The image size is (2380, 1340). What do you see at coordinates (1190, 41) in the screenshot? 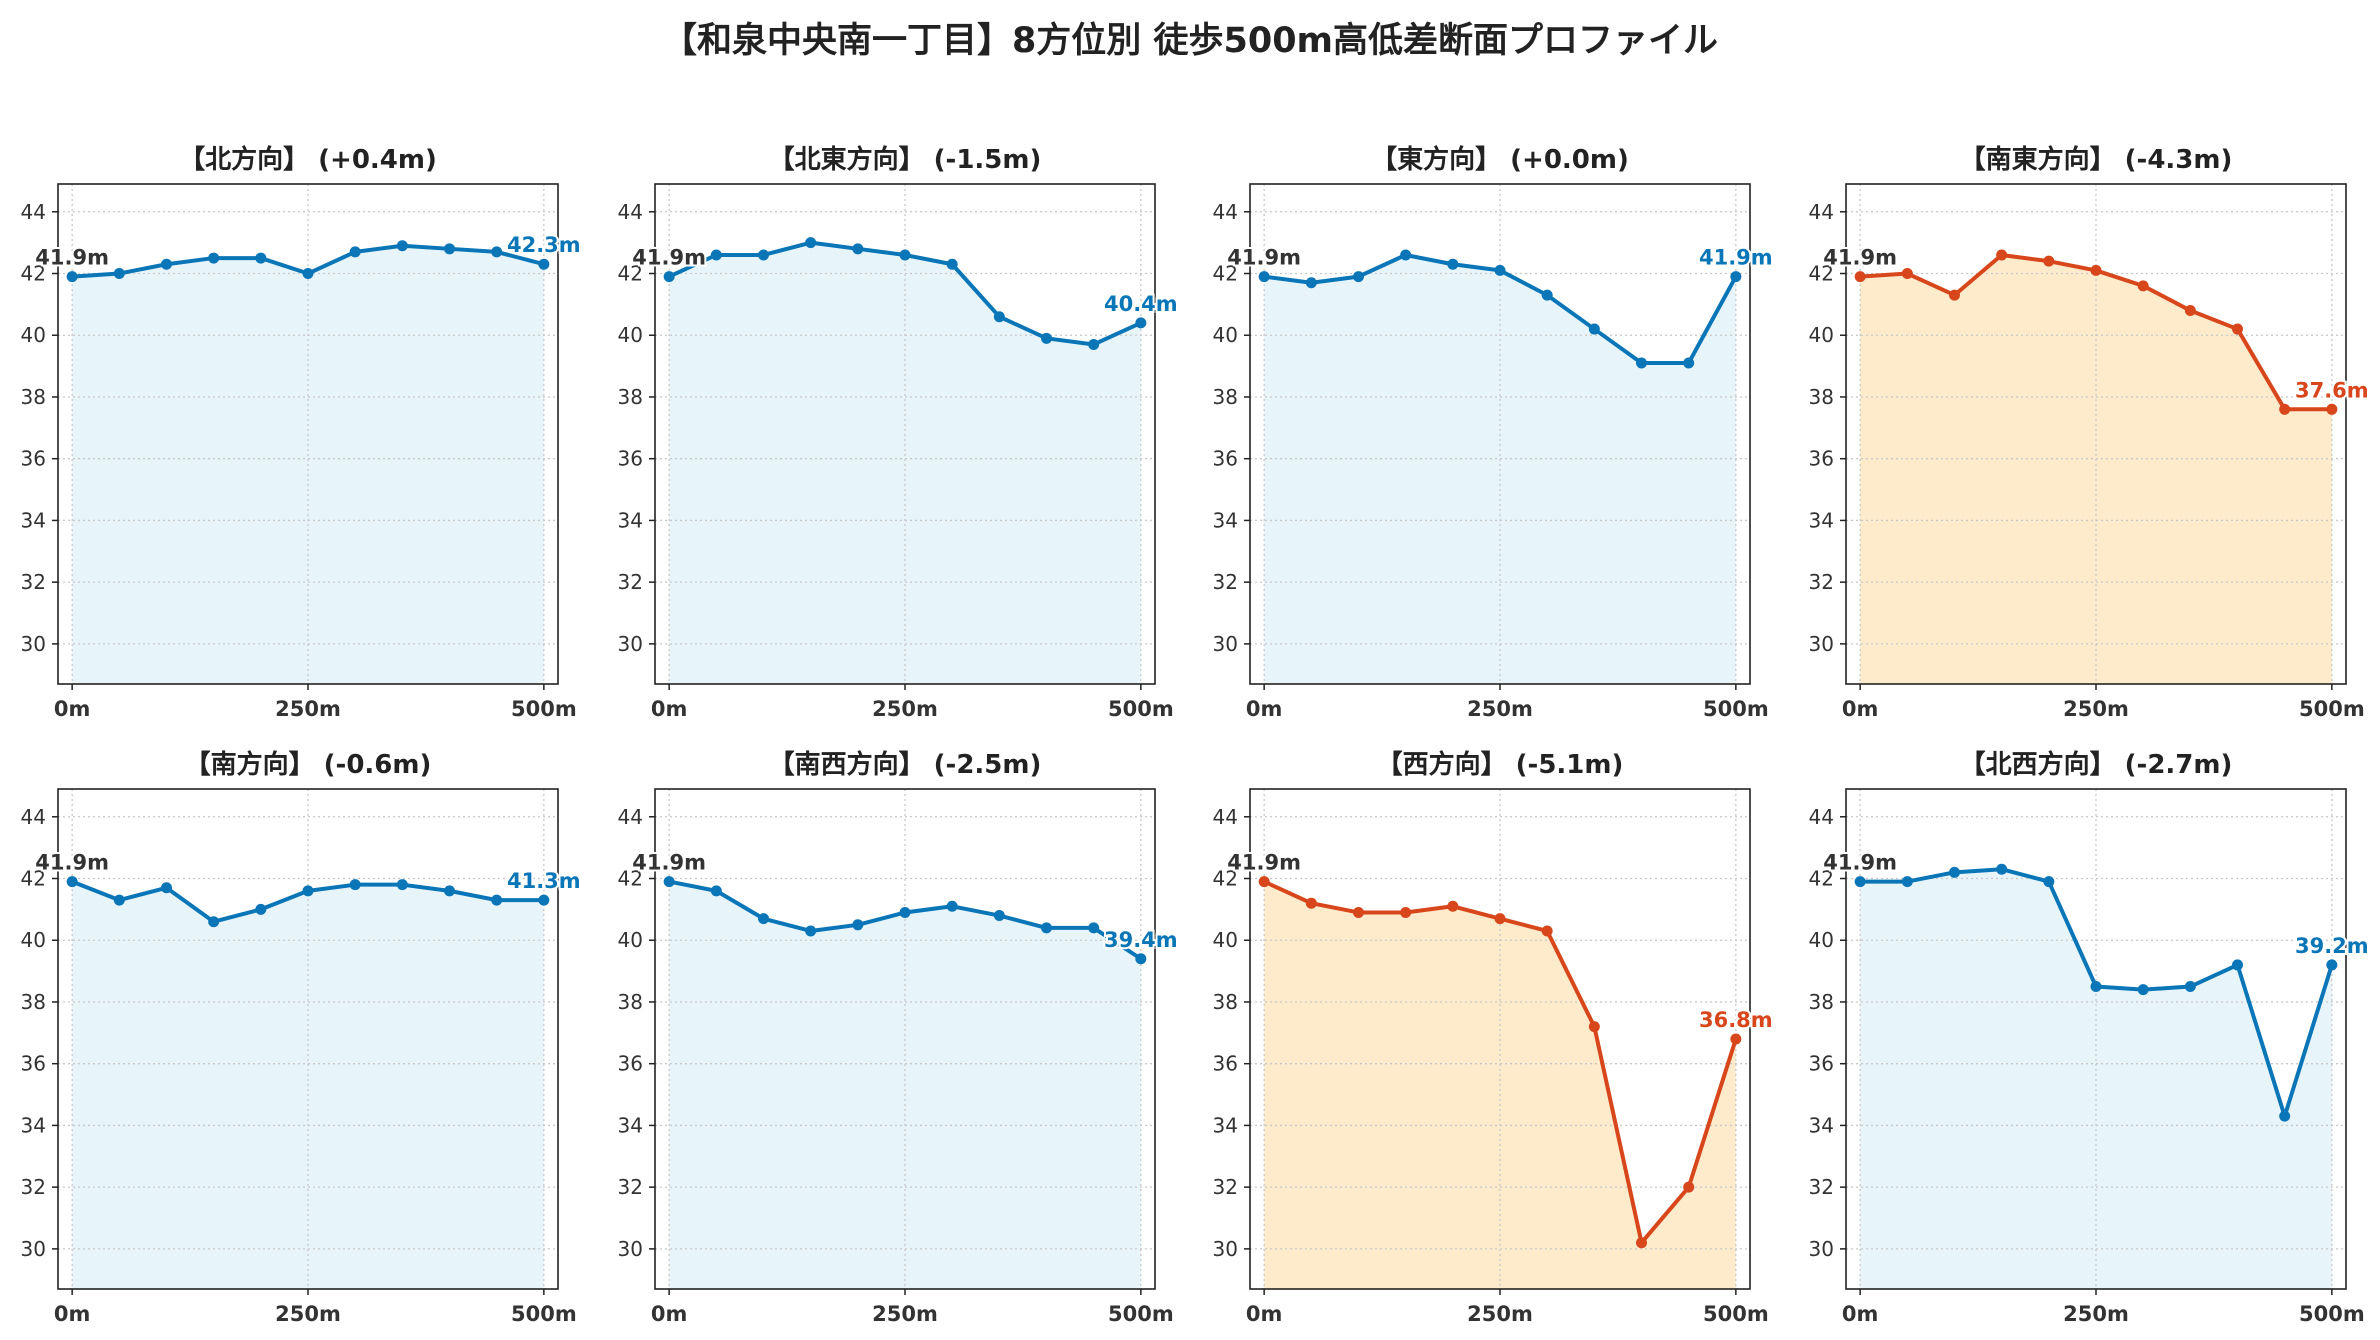
I see `figure-title: 【和泉中央南一丁目】8方位別 徒歩500m高低差断面プロファイル` at bounding box center [1190, 41].